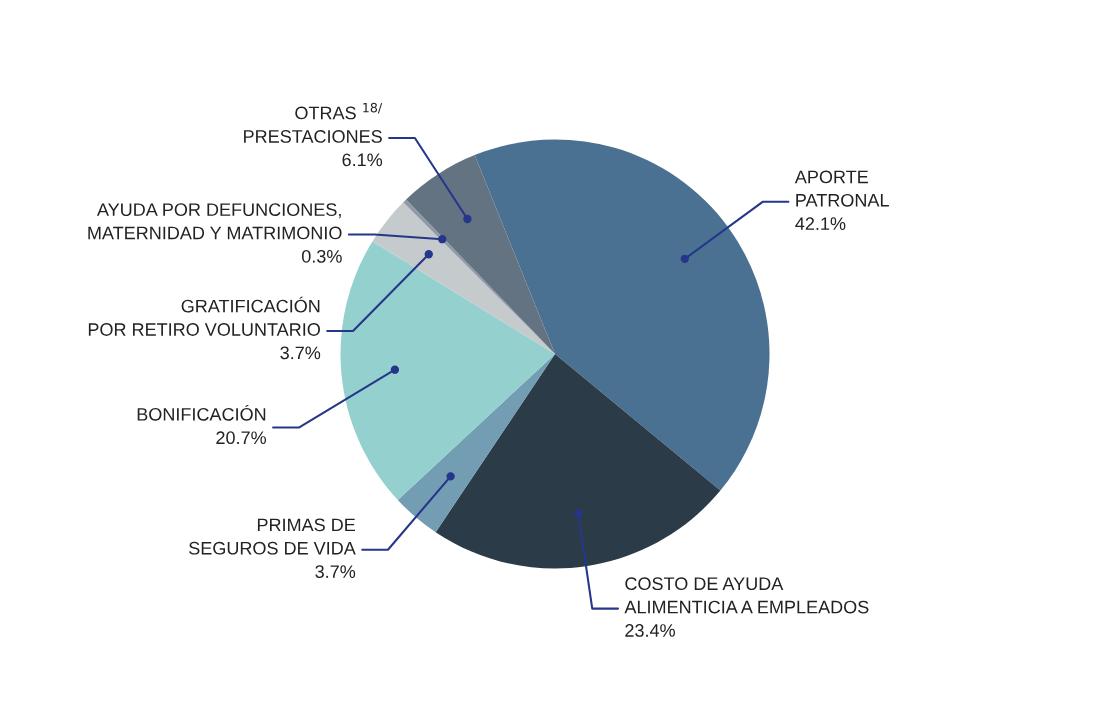  I want to click on slice-label: PRIMAS DE SEGUROS DE VIDA, so click(272, 536).